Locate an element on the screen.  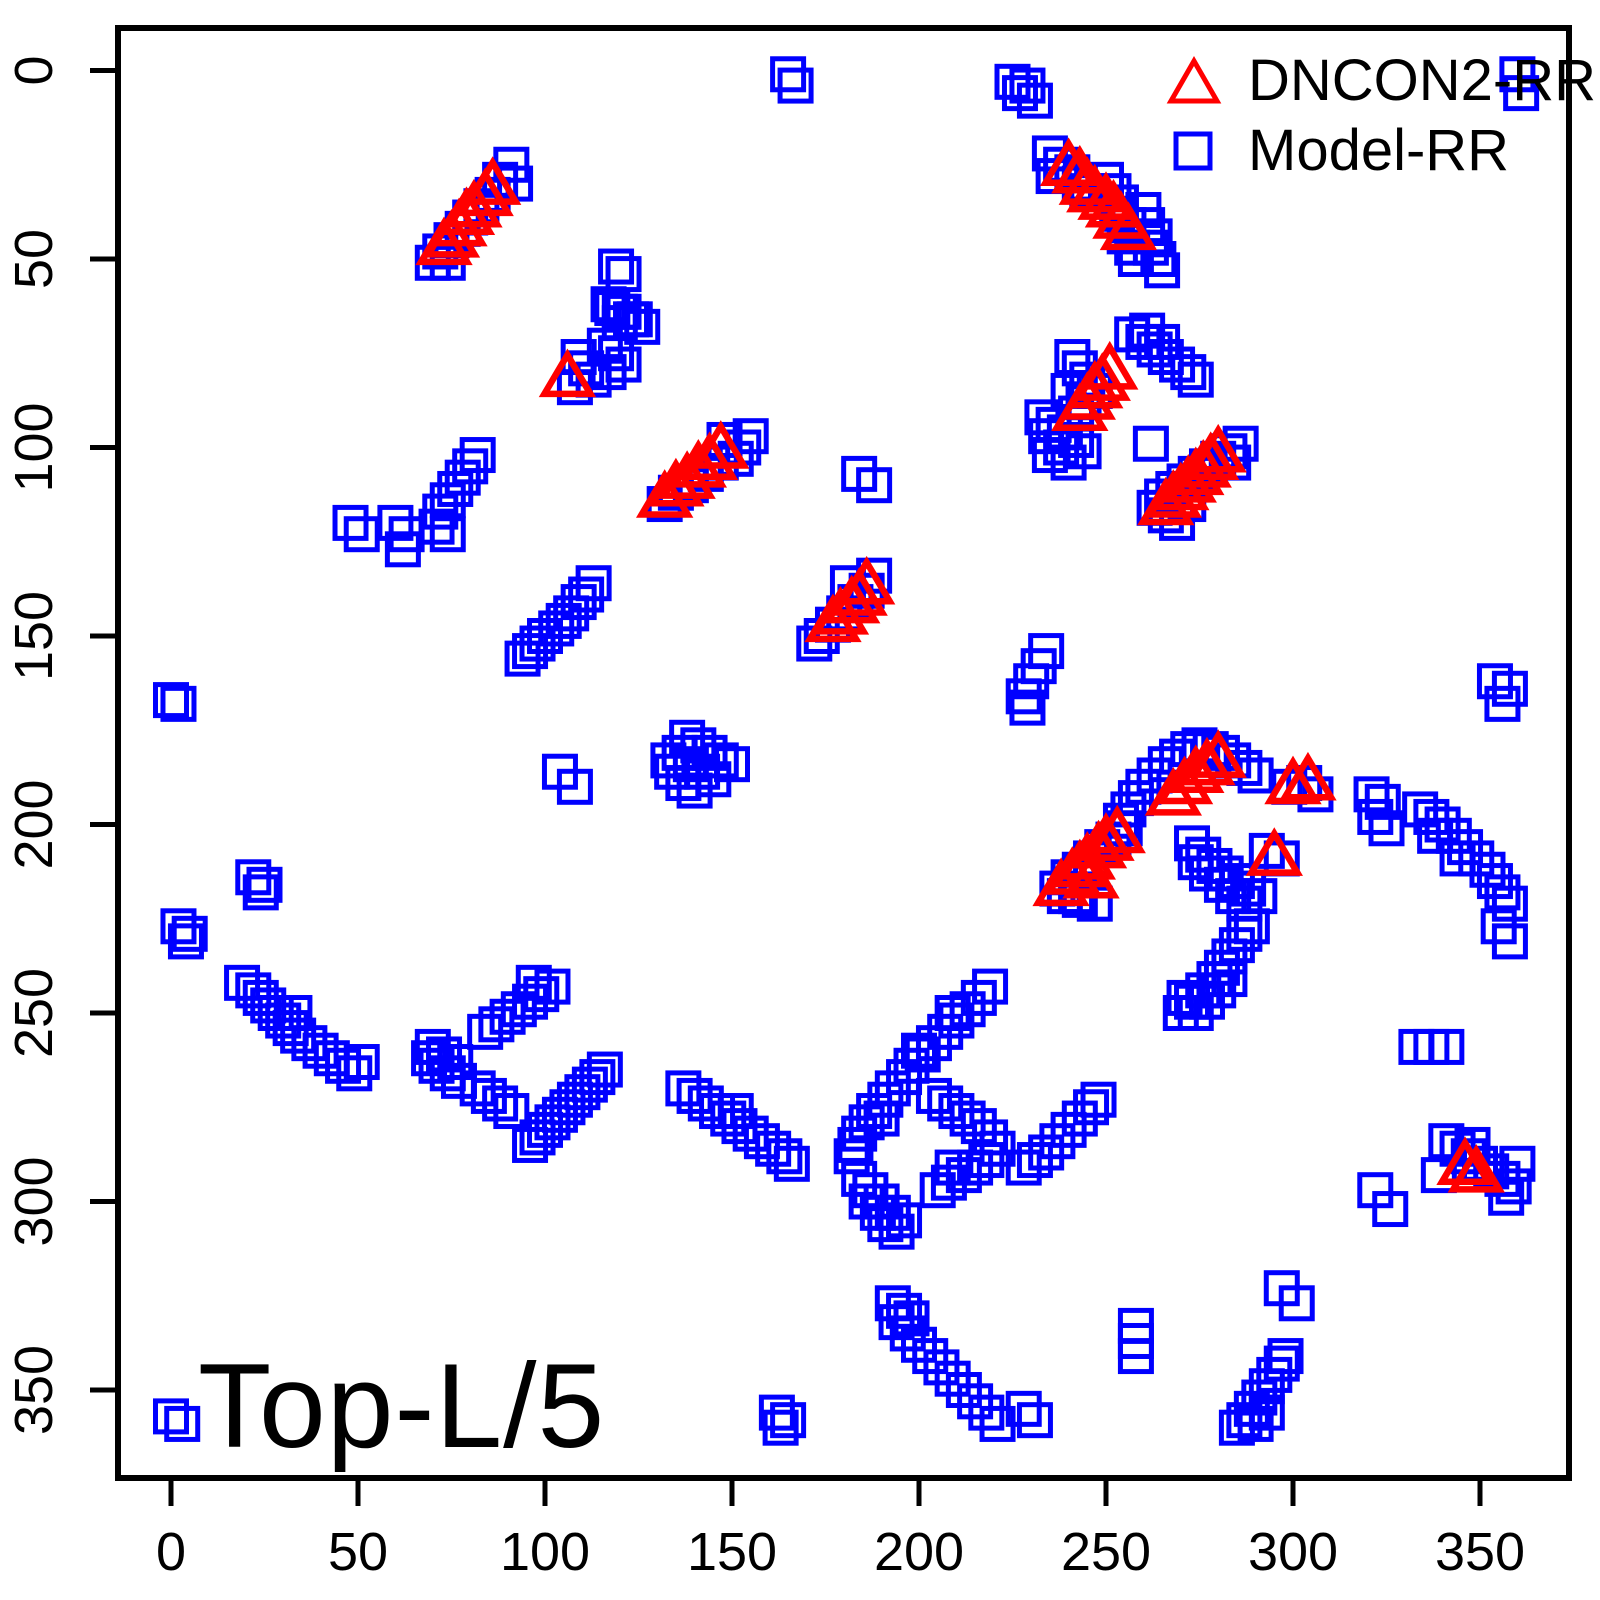
y-axis-tick-label: 0 is located at coordinates (34, 70).